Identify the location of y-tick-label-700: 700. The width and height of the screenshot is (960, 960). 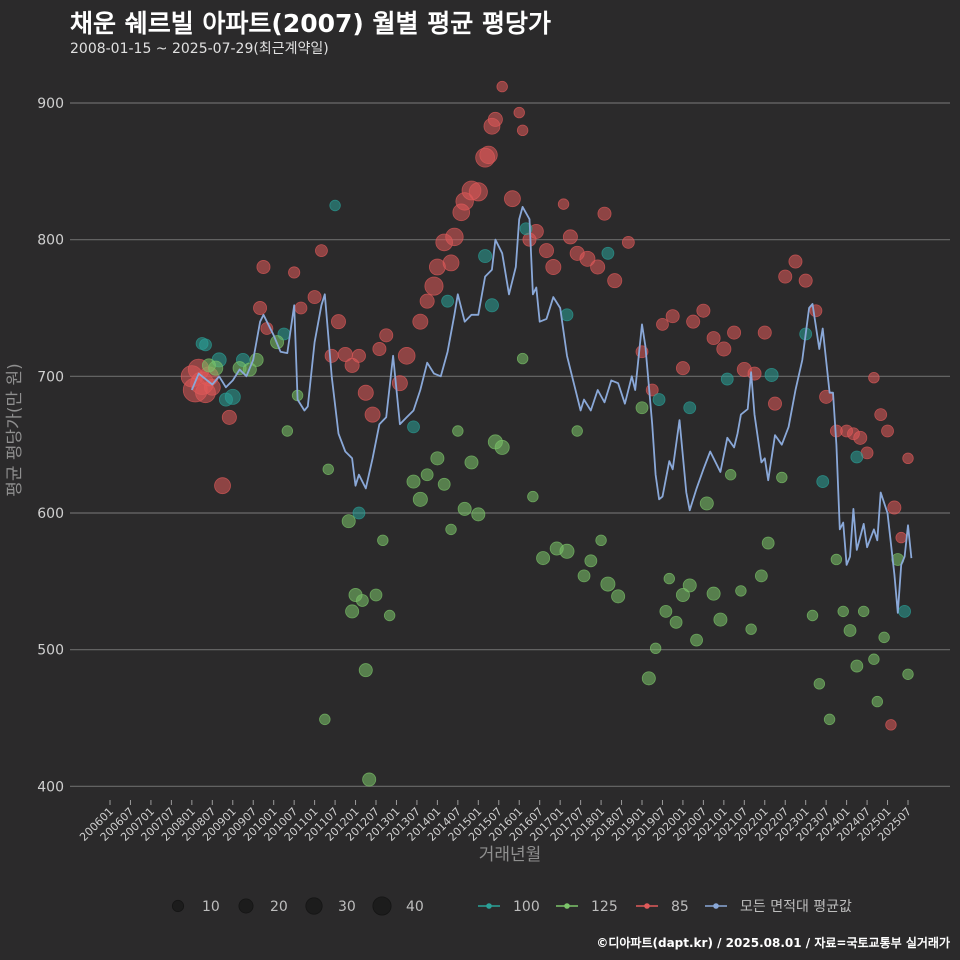
(50, 377).